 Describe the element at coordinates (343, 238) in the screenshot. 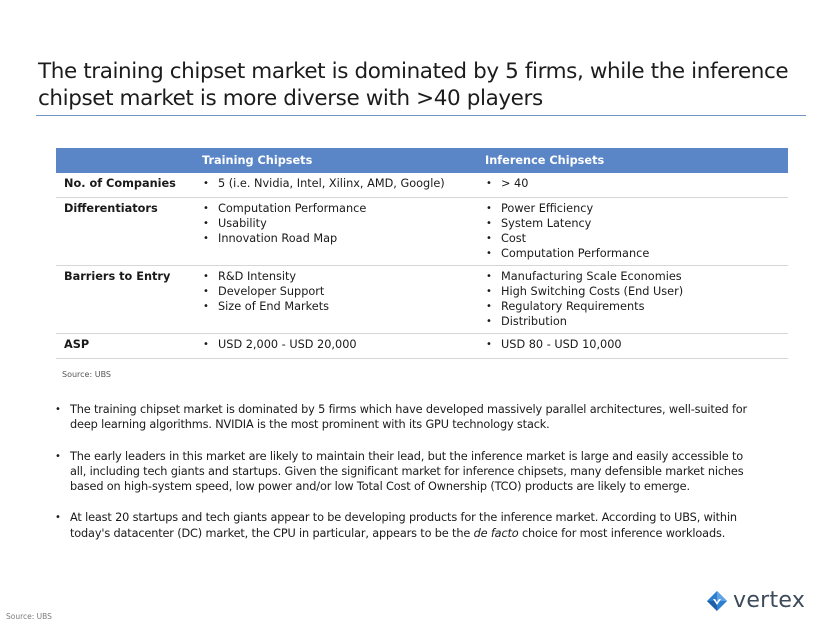

I see `list-item: Innovation Road Map` at that location.